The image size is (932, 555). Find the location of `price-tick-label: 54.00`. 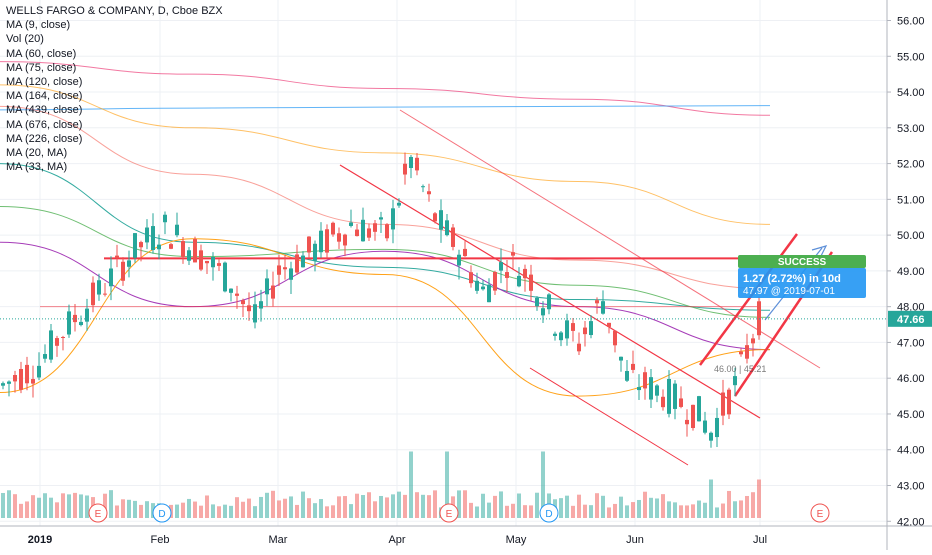

price-tick-label: 54.00 is located at coordinates (911, 93).